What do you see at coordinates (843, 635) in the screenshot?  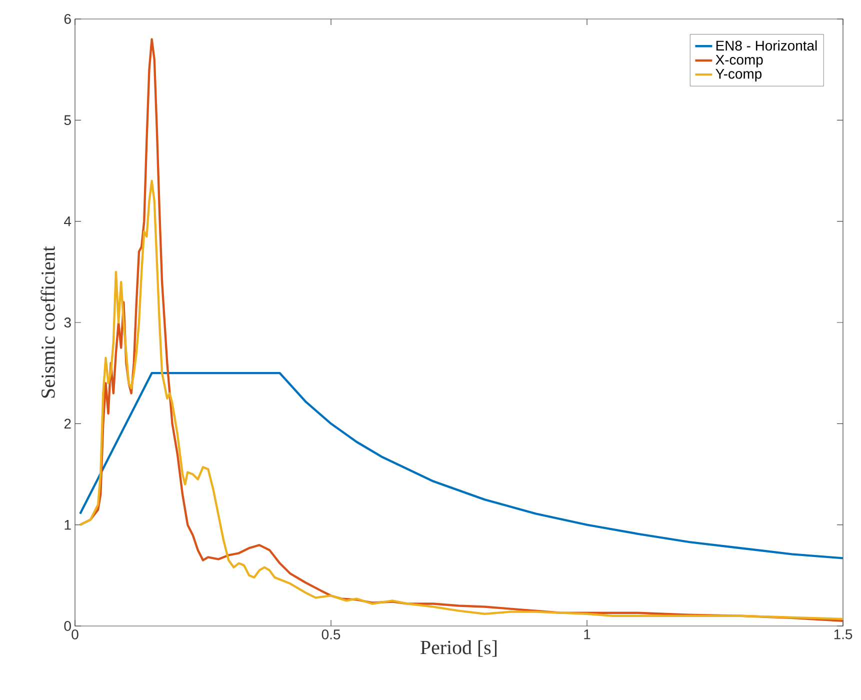 I see `x-tick-label: 1.5` at bounding box center [843, 635].